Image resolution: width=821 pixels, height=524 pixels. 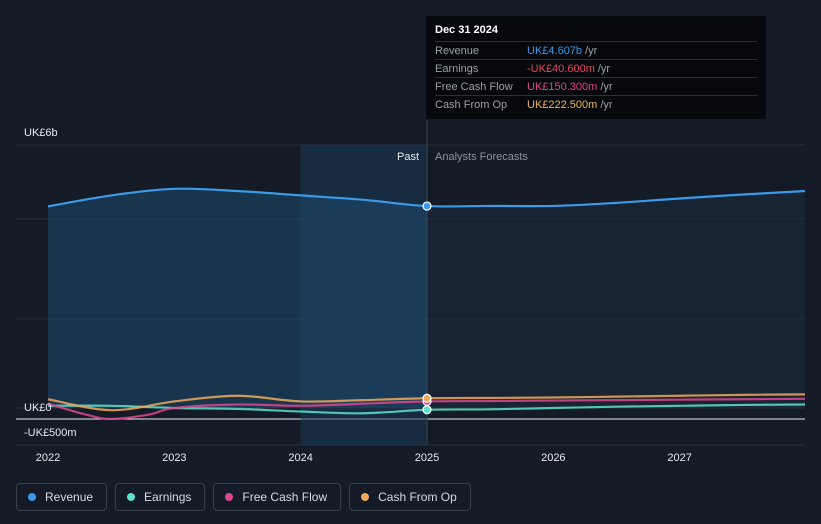 What do you see at coordinates (285, 497) in the screenshot?
I see `legend-label: Free Cash Flow` at bounding box center [285, 497].